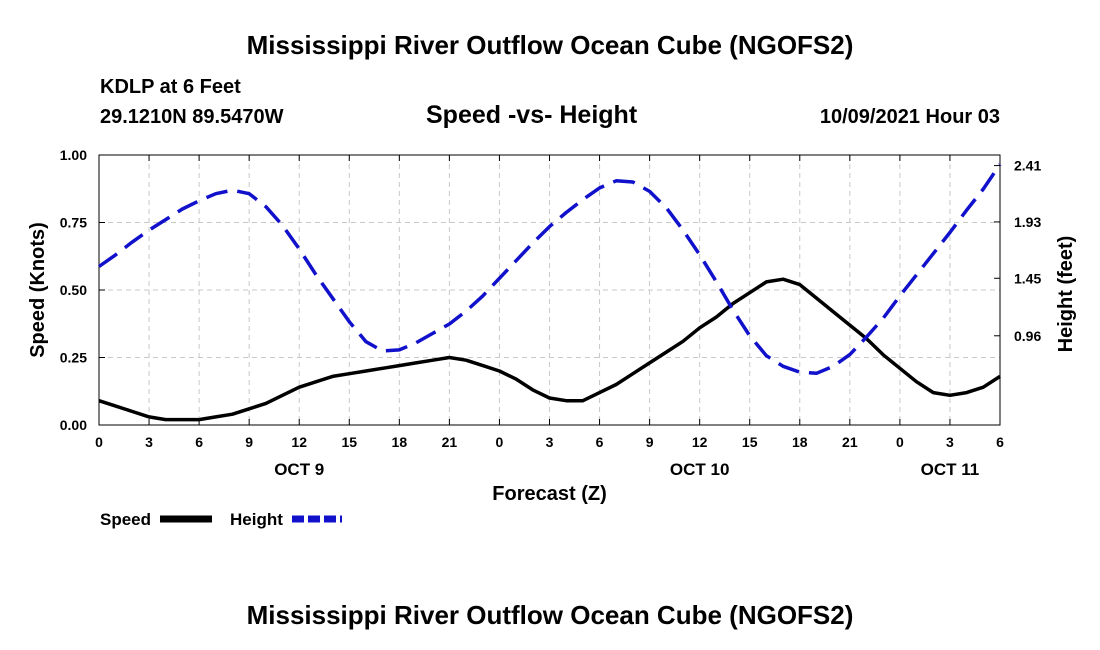  Describe the element at coordinates (950, 469) in the screenshot. I see `date-label: OCT 11` at that location.